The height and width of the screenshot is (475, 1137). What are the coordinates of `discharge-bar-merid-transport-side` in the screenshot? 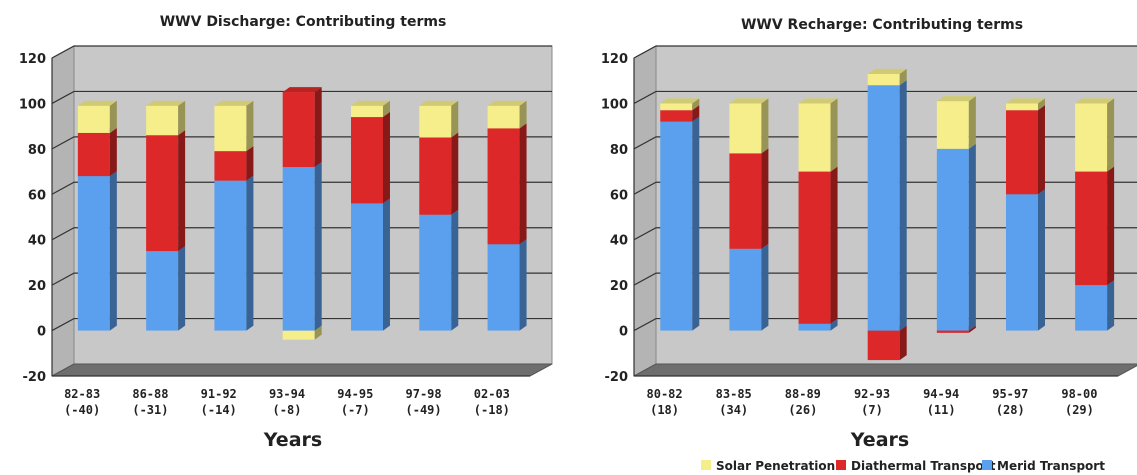 It's located at (250, 253).